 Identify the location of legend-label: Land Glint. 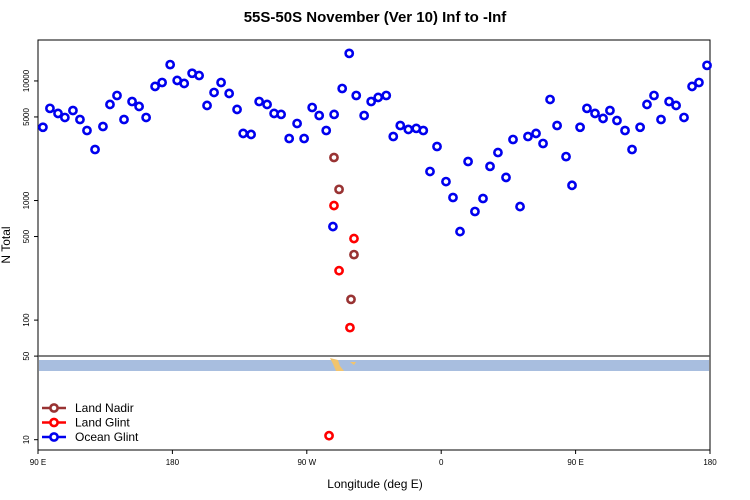
(102, 423).